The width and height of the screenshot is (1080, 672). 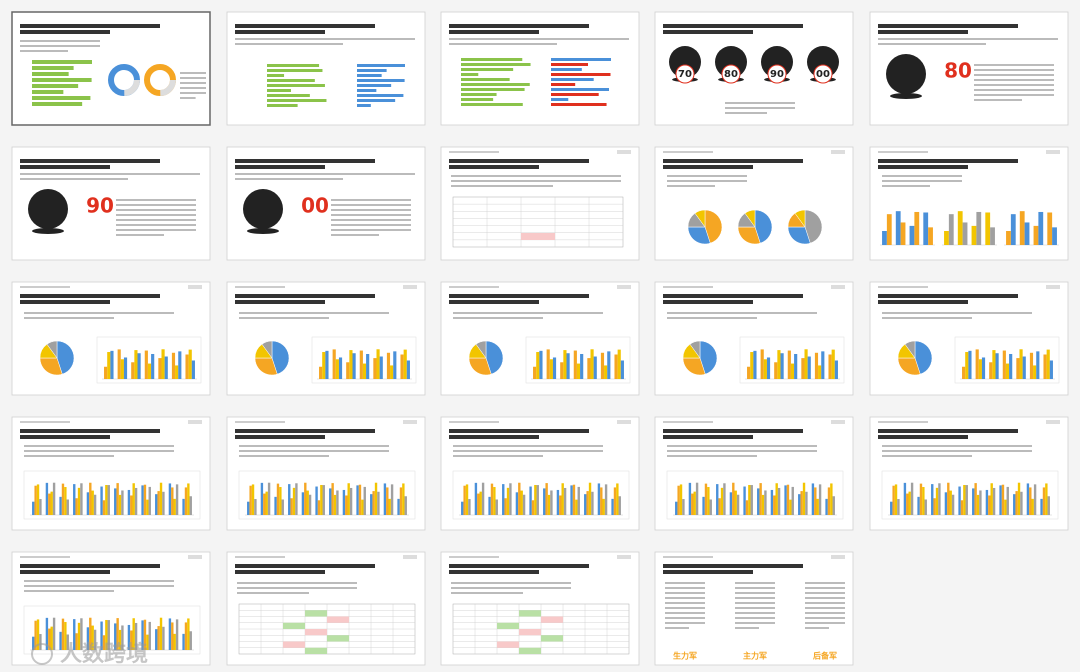 I want to click on tree-roots, so click(x=48, y=231).